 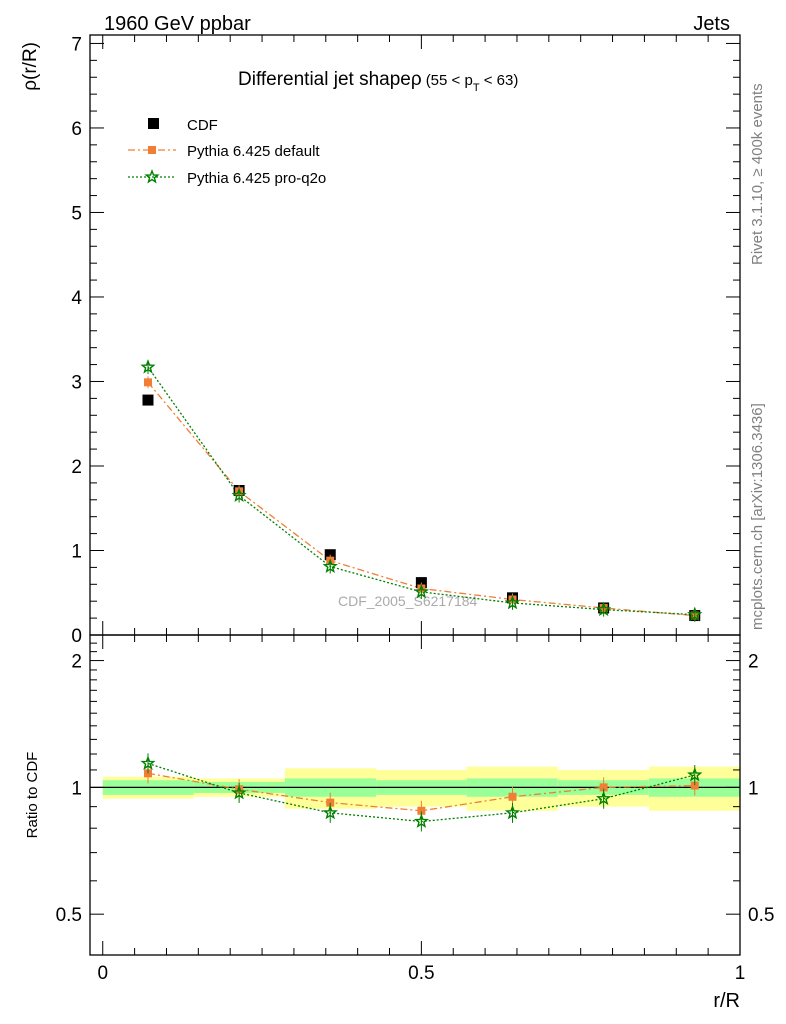 I want to click on legend-marker-cdf, so click(x=153, y=123).